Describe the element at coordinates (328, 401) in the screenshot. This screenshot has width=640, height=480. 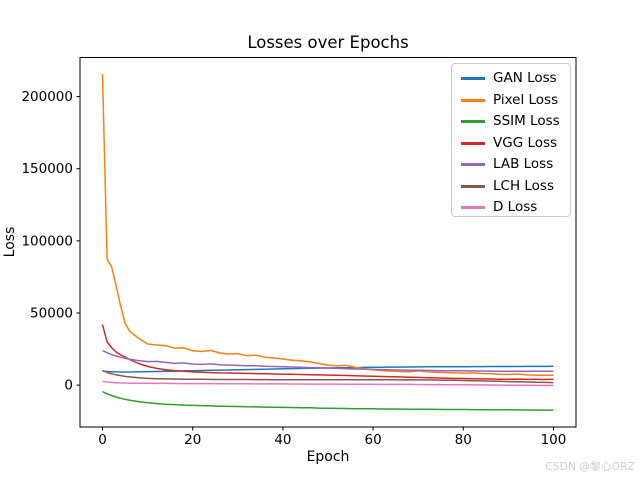
I see `line-ssim-loss` at that location.